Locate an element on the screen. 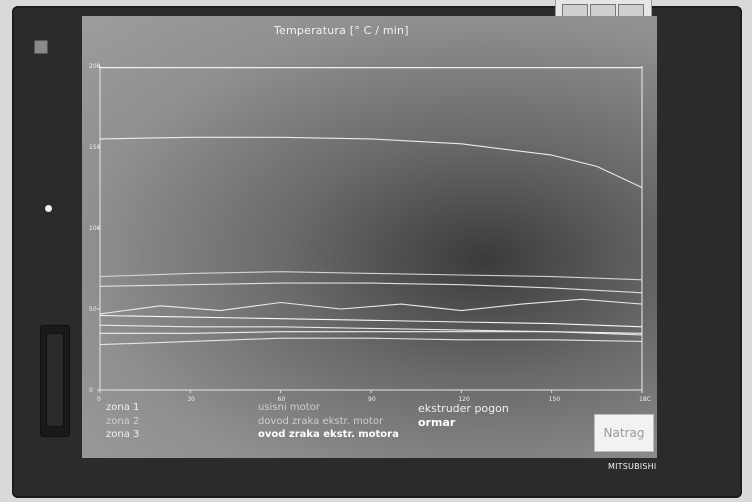 The height and width of the screenshot is (502, 752). chart-title: Temperatura [° C / min] is located at coordinates (341, 30).